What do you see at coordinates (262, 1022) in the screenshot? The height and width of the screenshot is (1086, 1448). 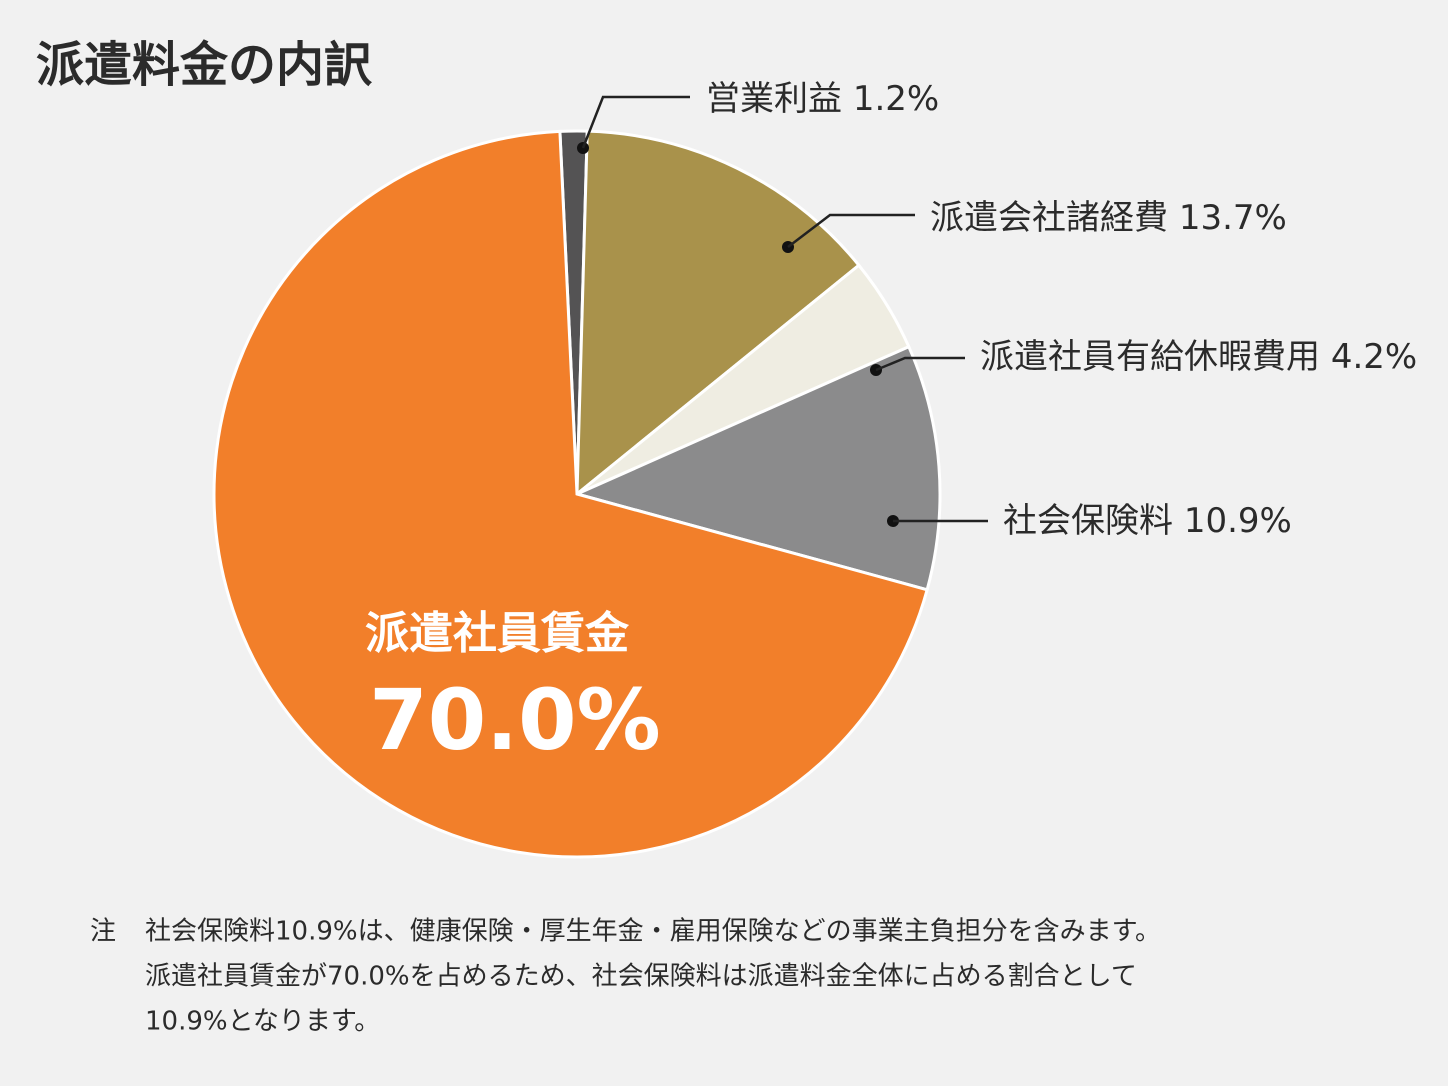 I see `note-line: 10.9%となります。` at bounding box center [262, 1022].